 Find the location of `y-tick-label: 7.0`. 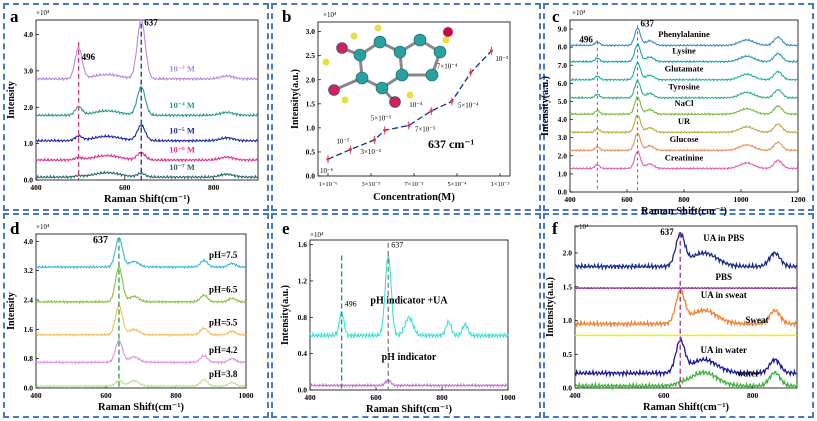

y-tick-label: 7.0 is located at coordinates (563, 65).